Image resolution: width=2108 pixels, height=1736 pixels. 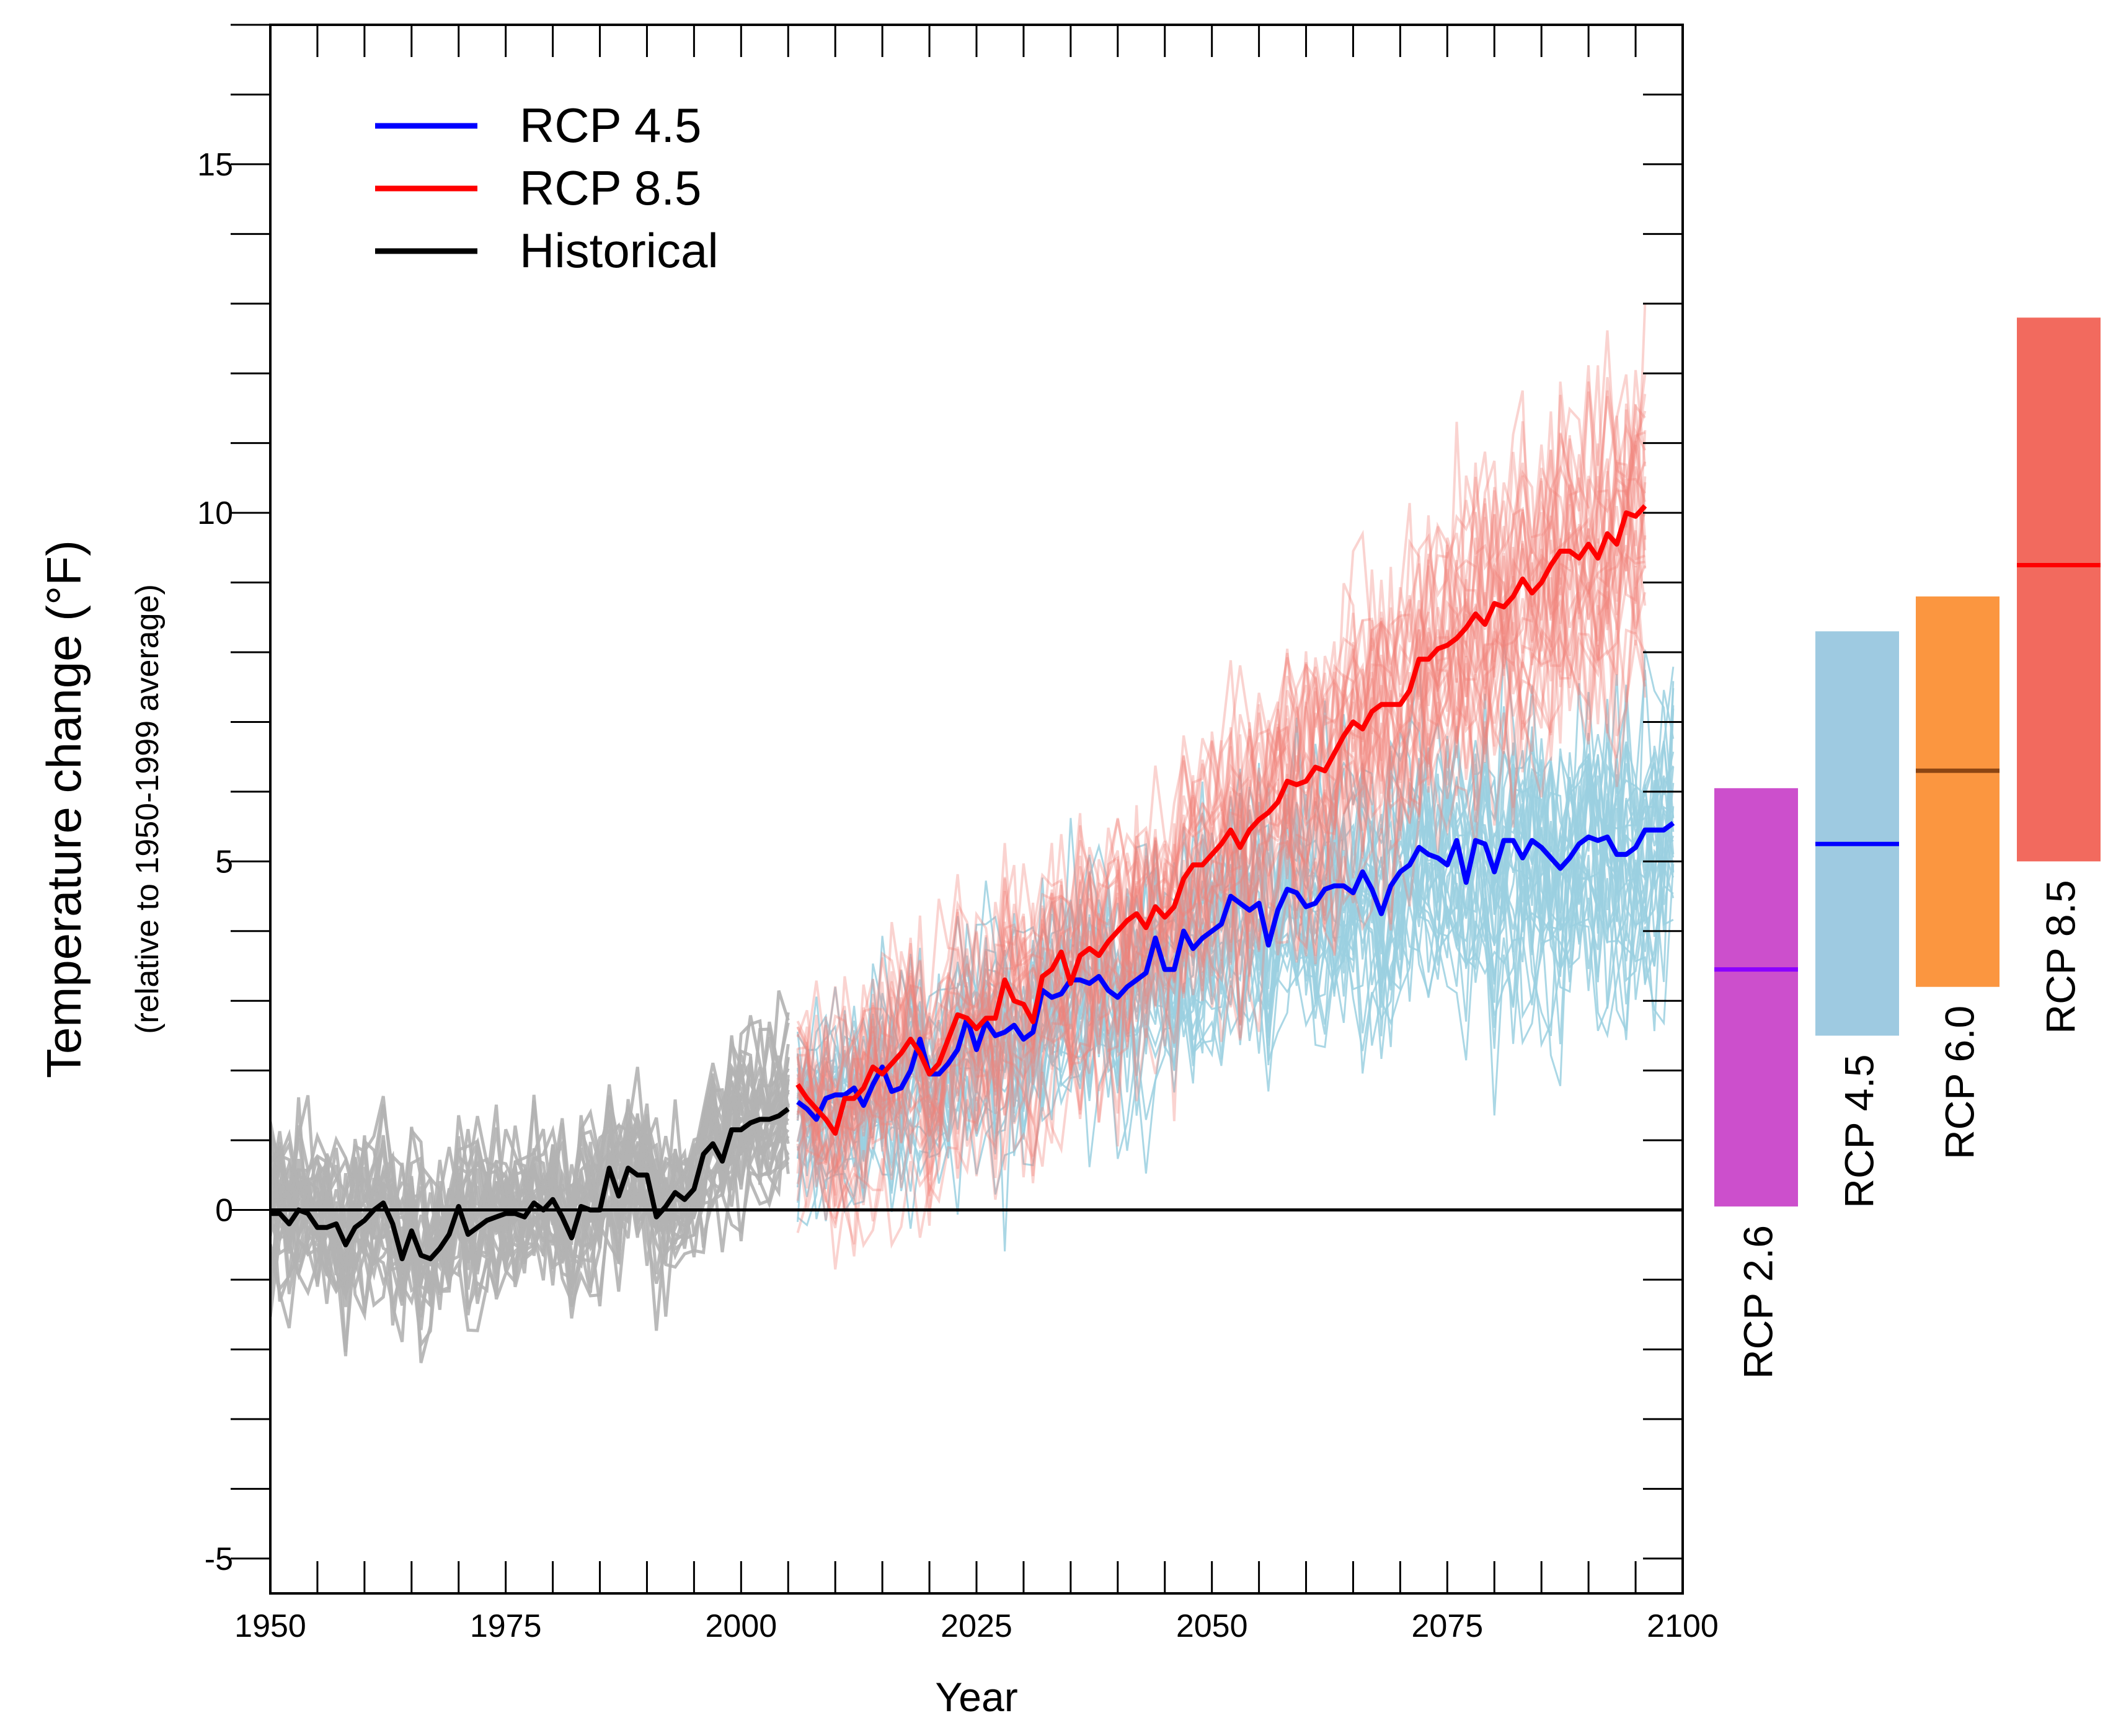 What do you see at coordinates (1212, 1626) in the screenshot?
I see `x-tick-label: 2050` at bounding box center [1212, 1626].